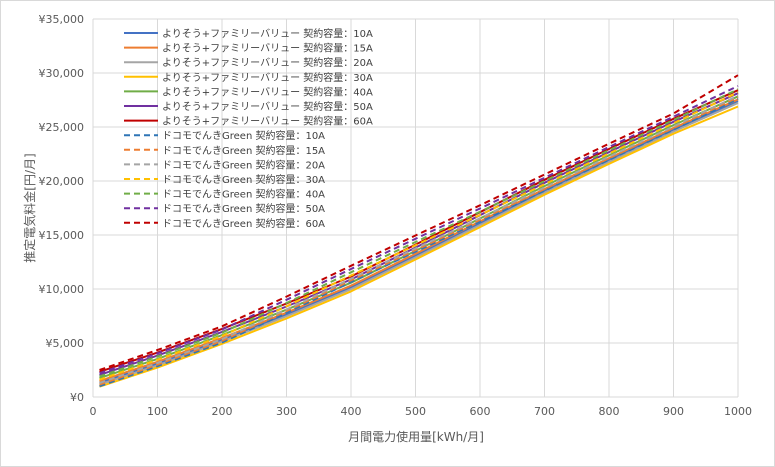 The width and height of the screenshot is (775, 467). What do you see at coordinates (243, 194) in the screenshot?
I see `legend-label: ドコモでんきGreen 契約容量：40A` at bounding box center [243, 194].